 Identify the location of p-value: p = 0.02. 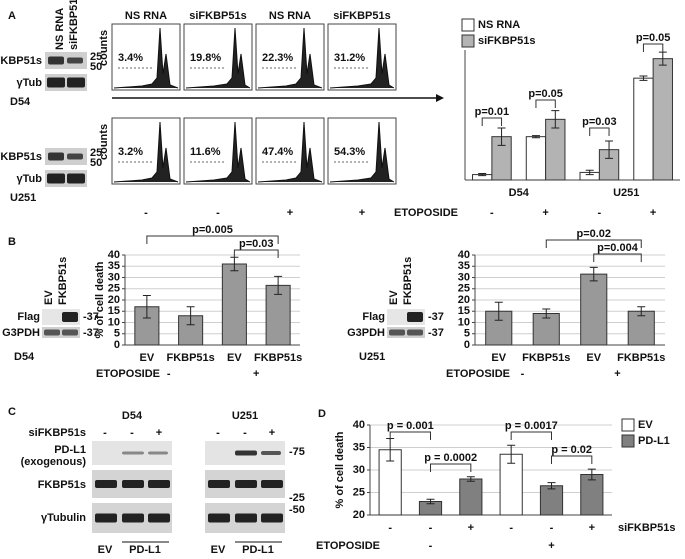
(571, 450).